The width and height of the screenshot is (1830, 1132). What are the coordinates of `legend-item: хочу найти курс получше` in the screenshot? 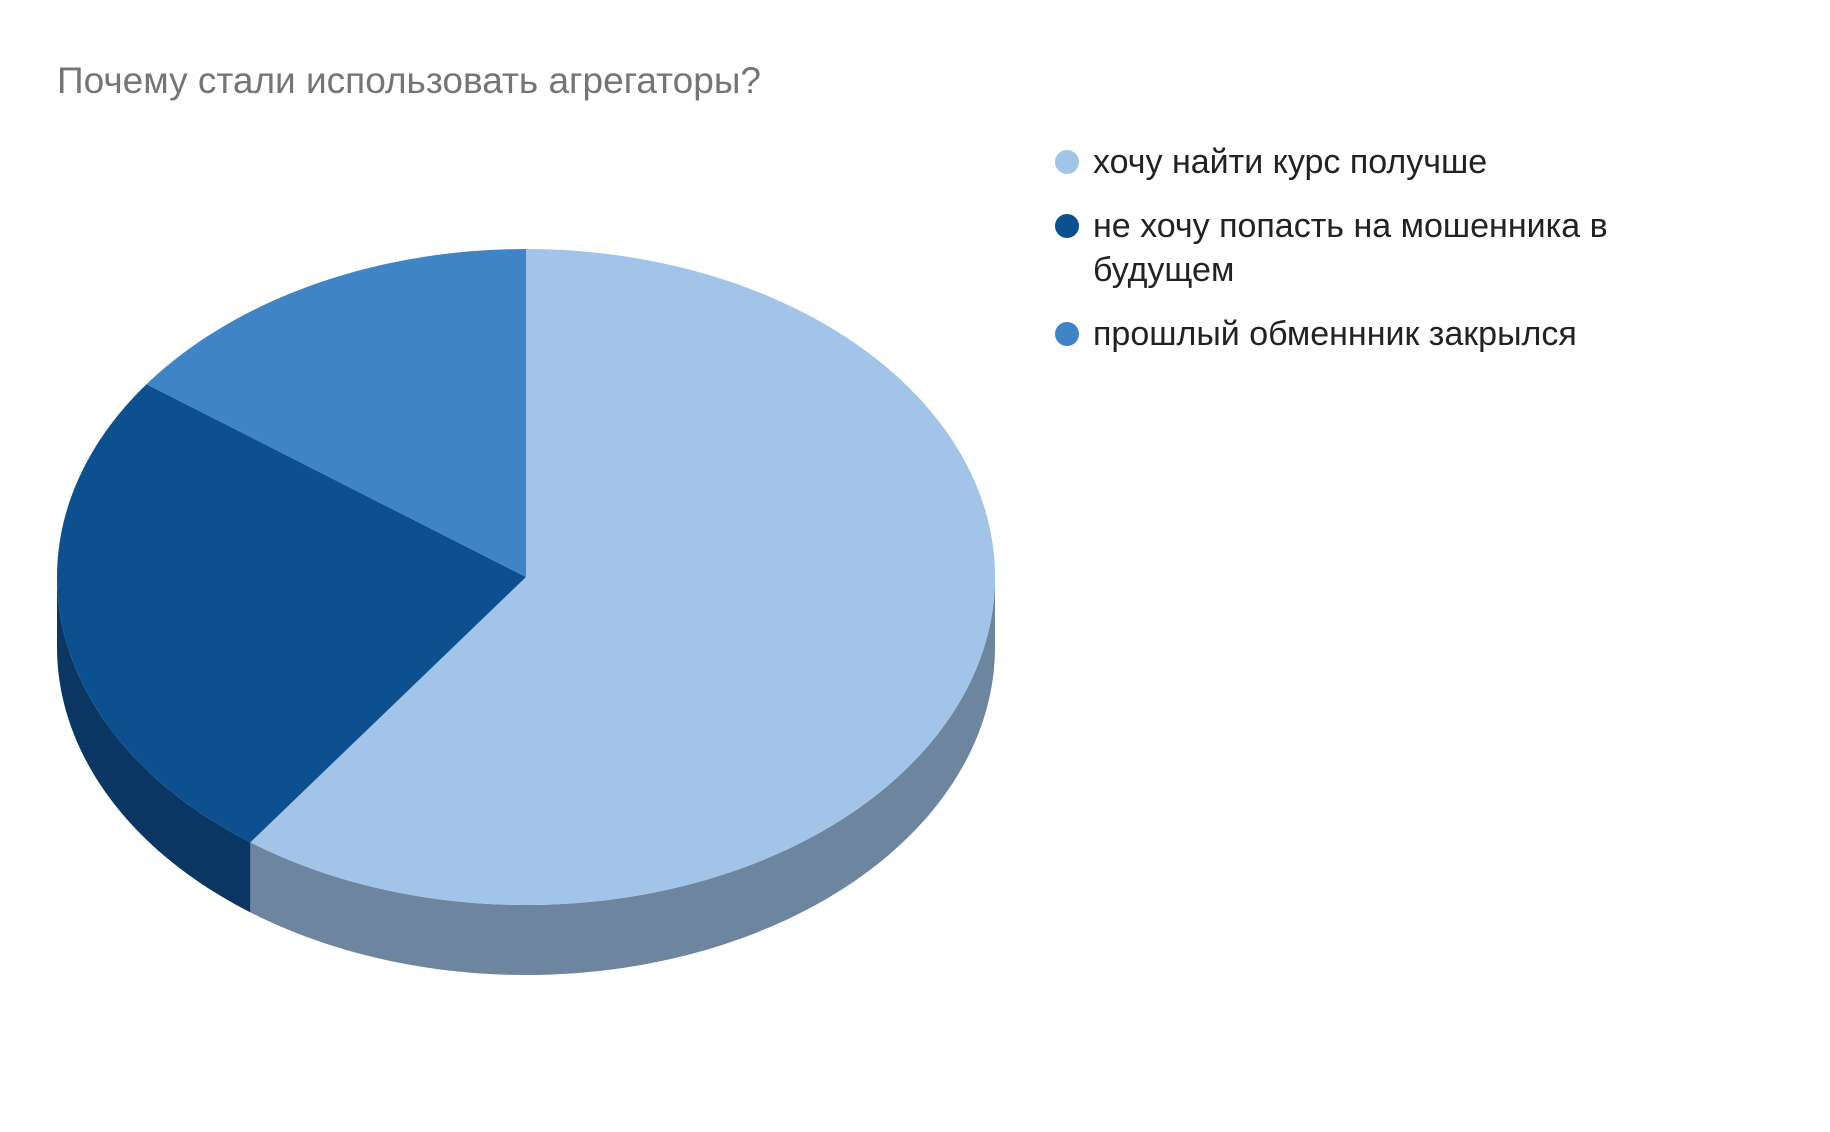 It's located at (1355, 162).